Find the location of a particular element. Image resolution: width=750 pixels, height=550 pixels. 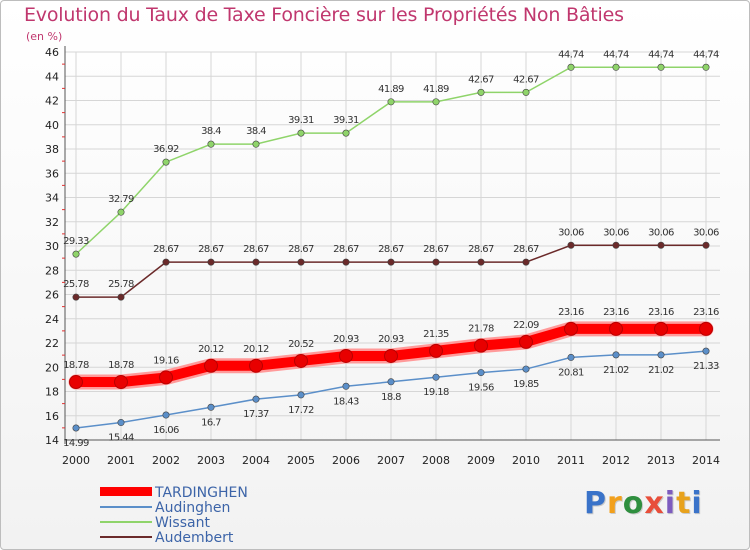

legend-label-audembert: Audembert is located at coordinates (194, 538).